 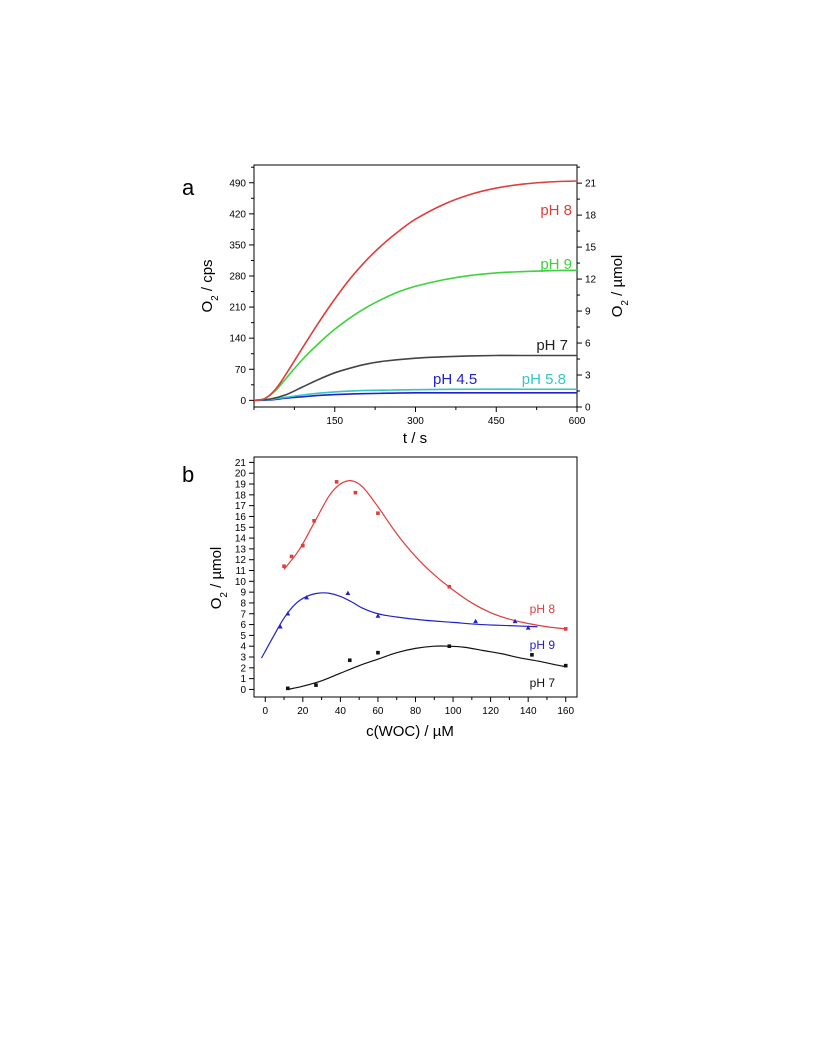 I want to click on series-label-ph8-a: pH 8, so click(x=556, y=210).